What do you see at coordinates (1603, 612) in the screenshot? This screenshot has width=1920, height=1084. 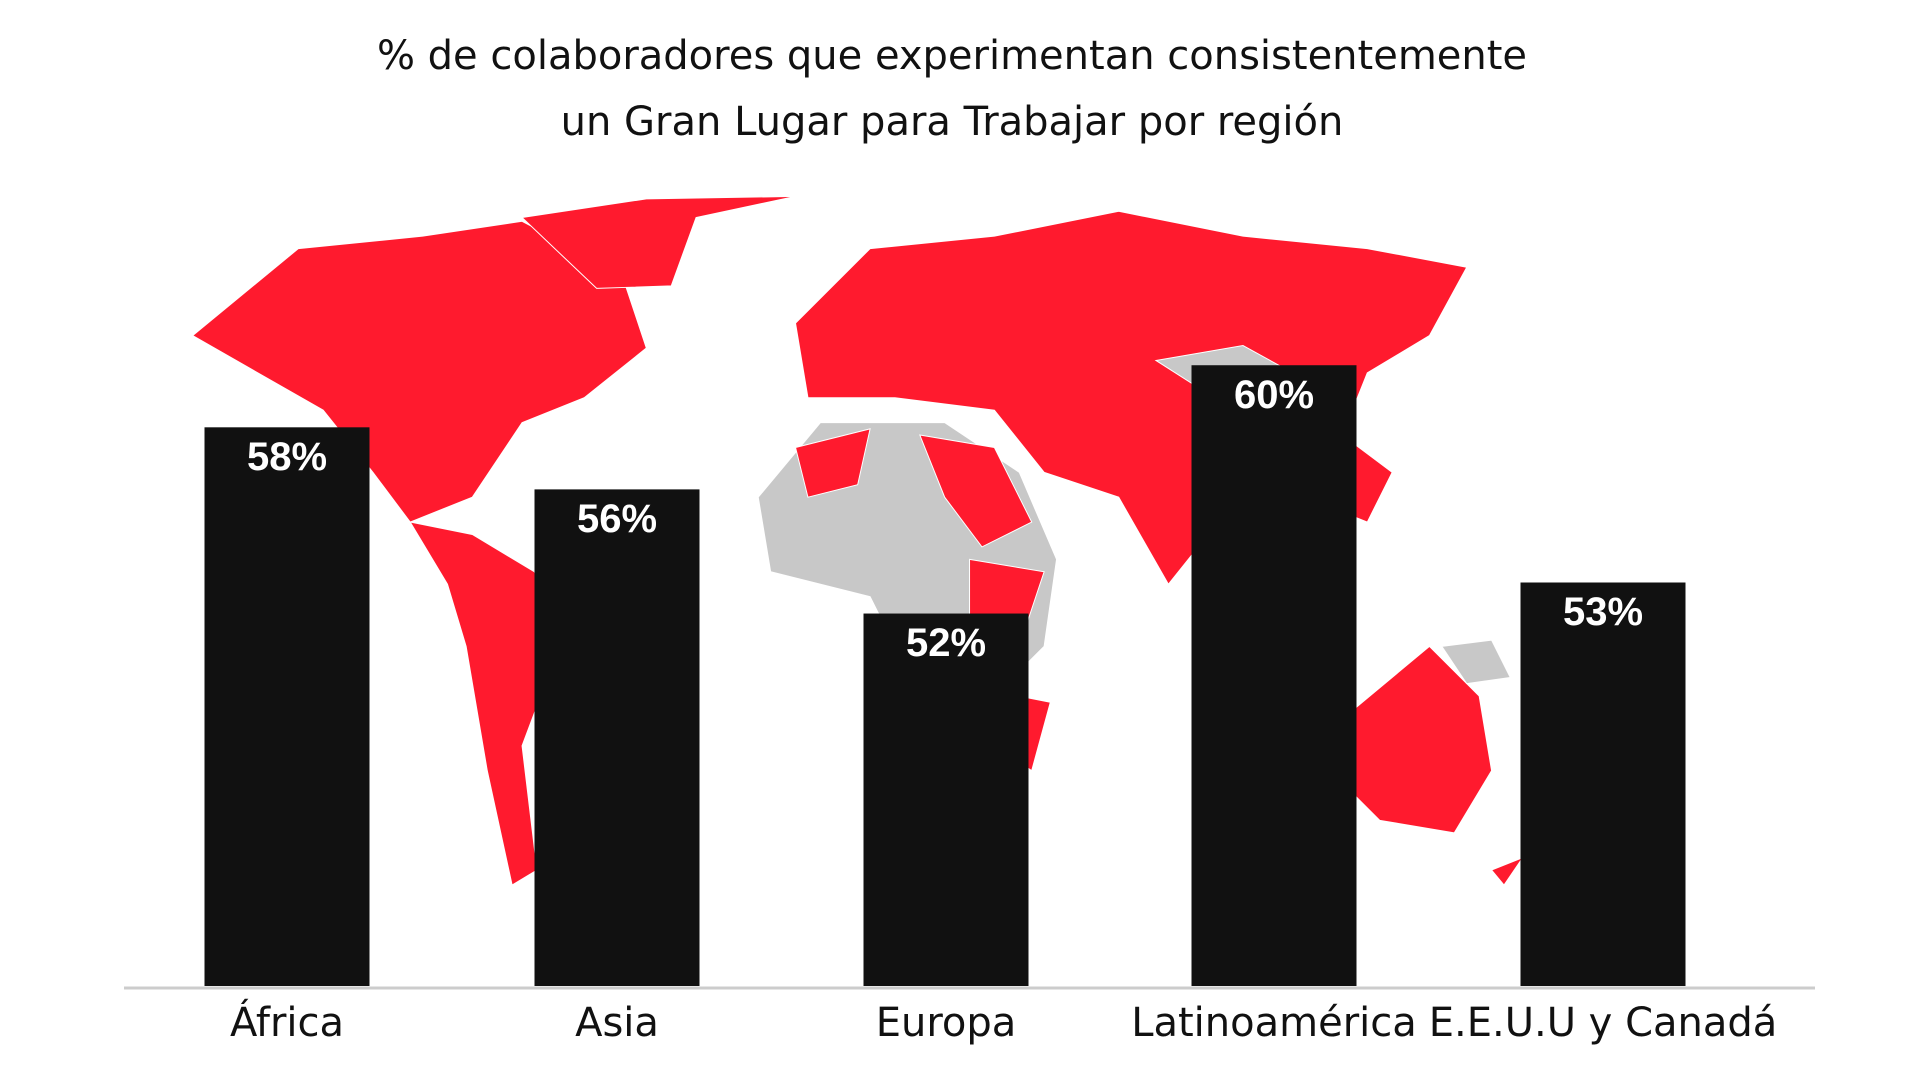 I see `value-label: 53%` at bounding box center [1603, 612].